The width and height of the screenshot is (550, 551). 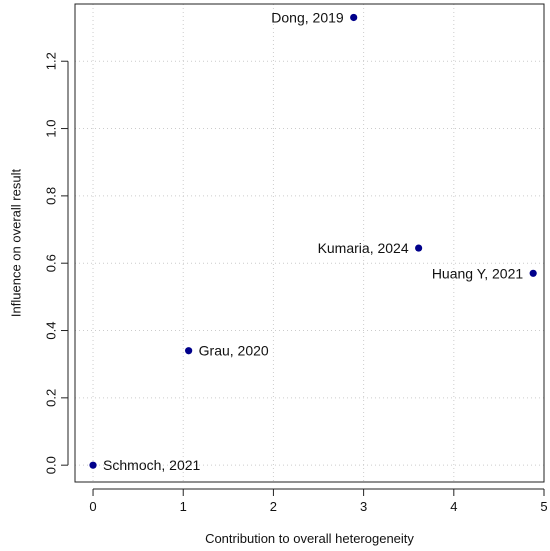 What do you see at coordinates (453, 506) in the screenshot?
I see `x-tick-label: 4` at bounding box center [453, 506].